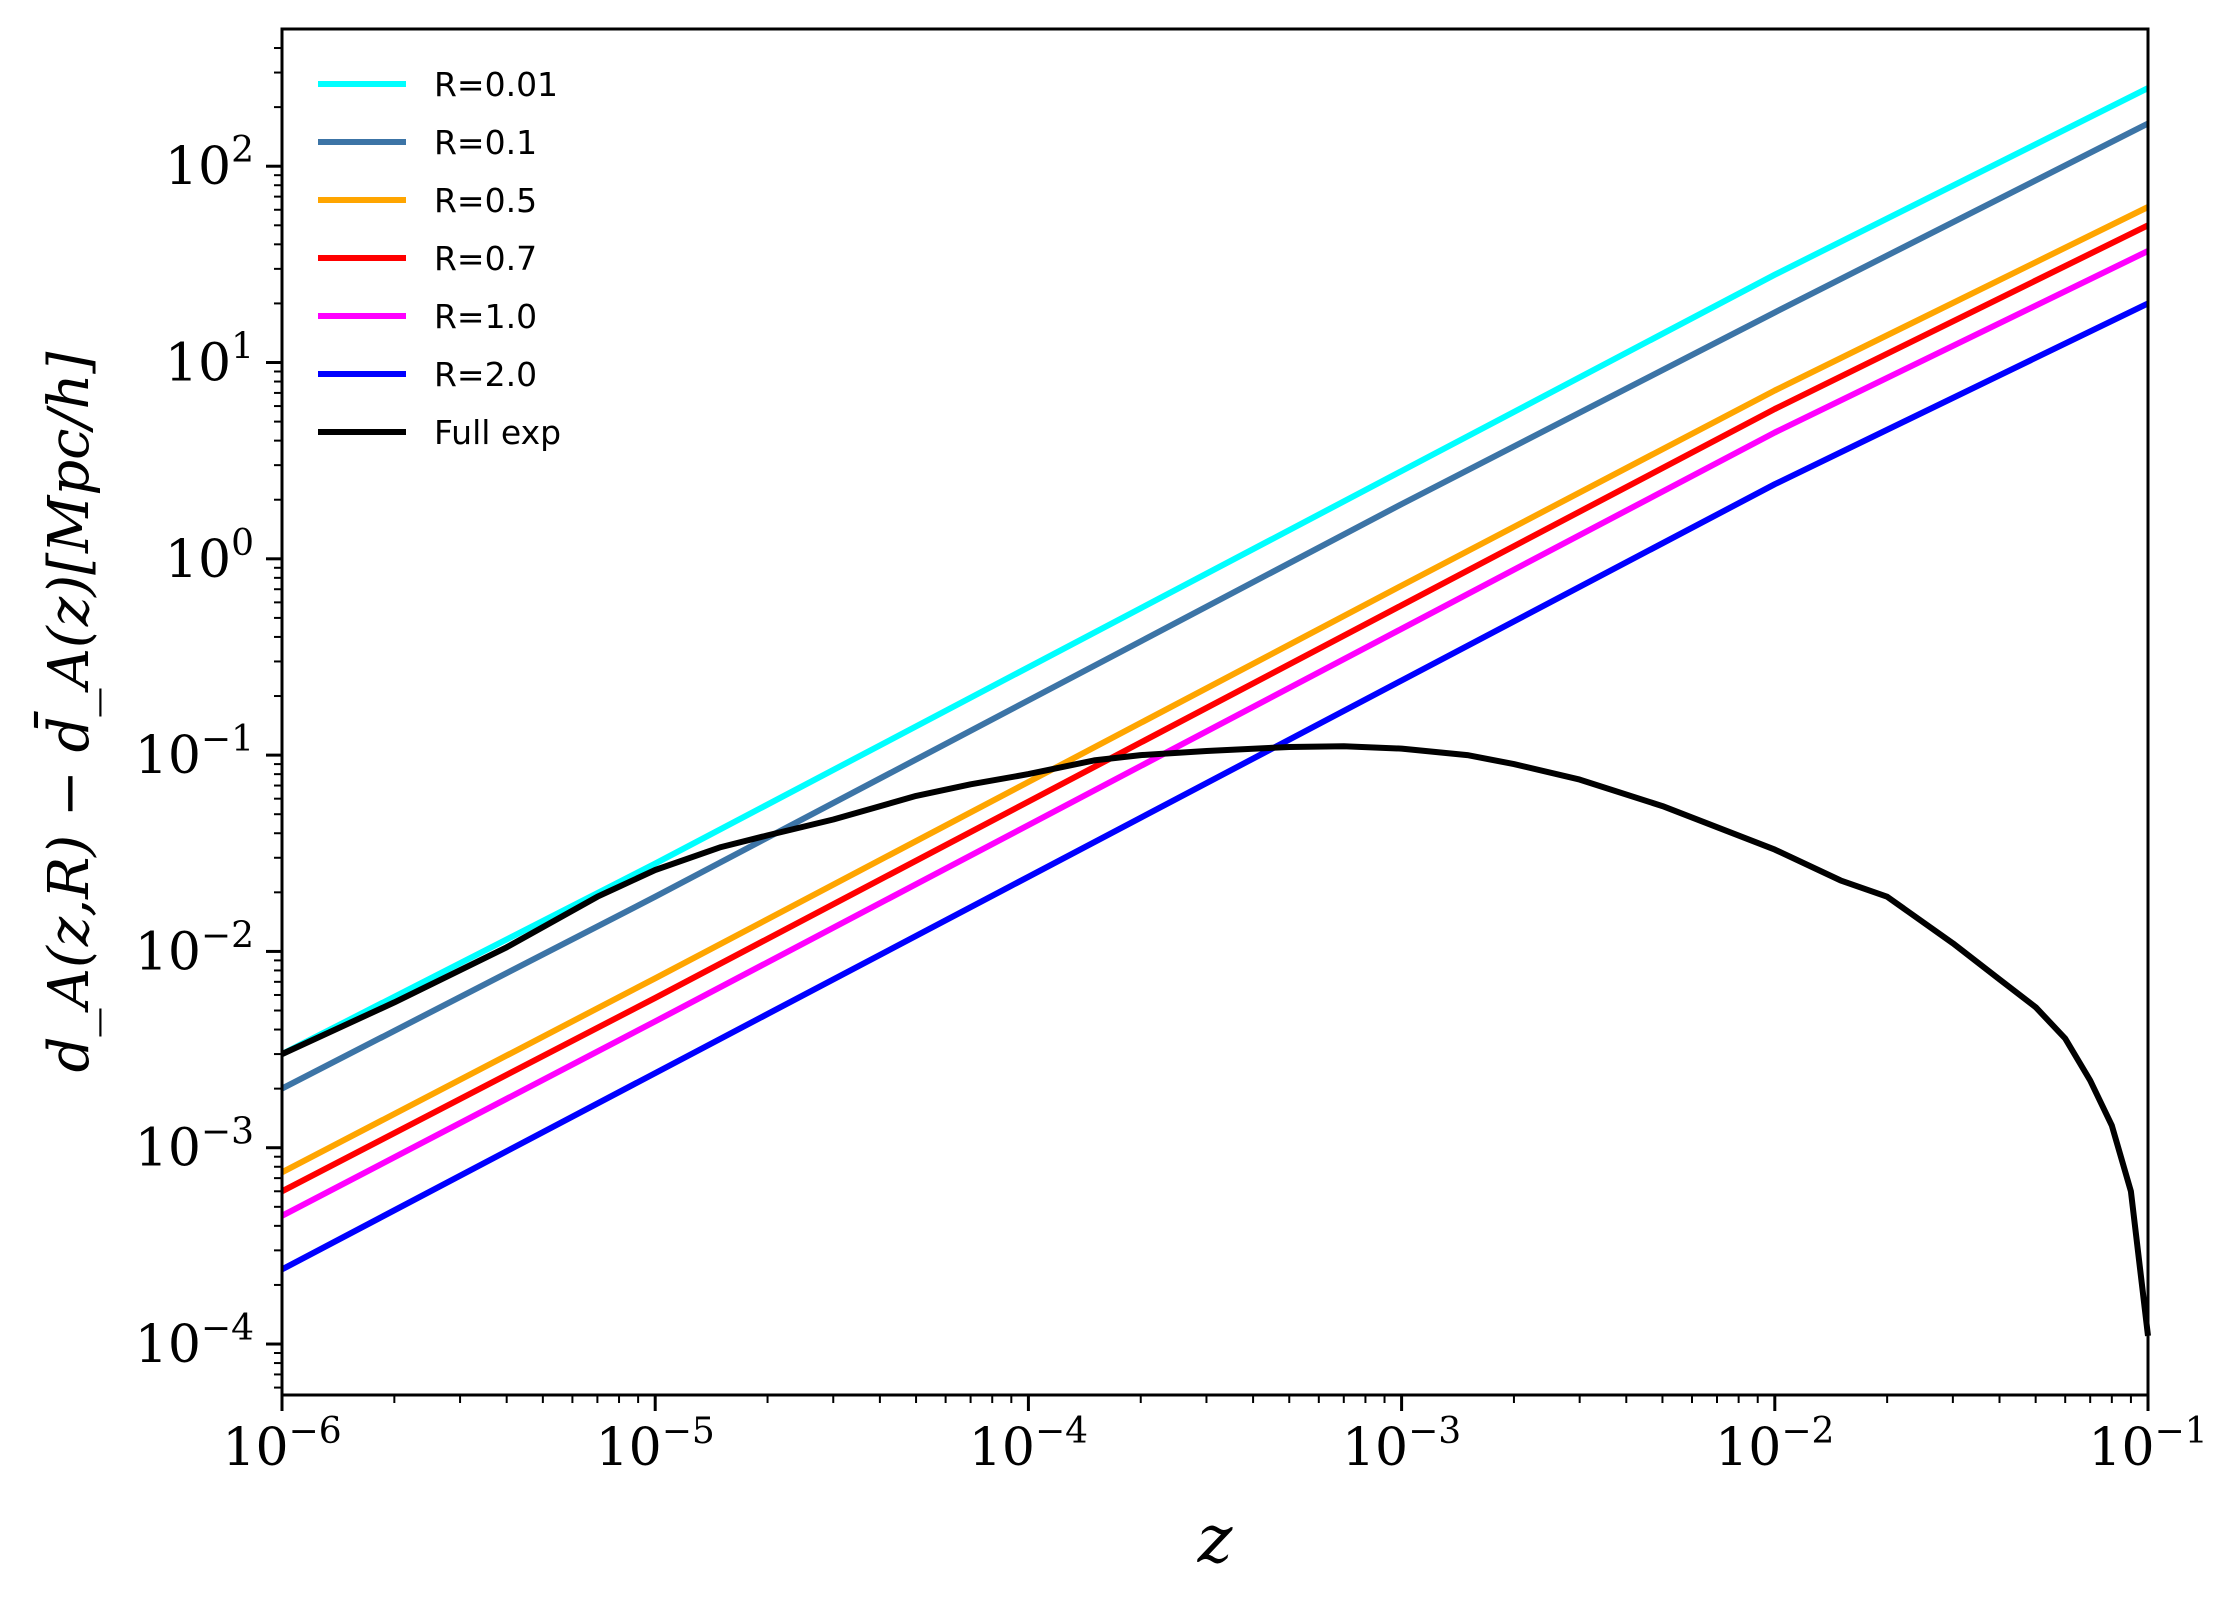  What do you see at coordinates (194, 752) in the screenshot?
I see `y-tick-label-3: 10⁻¹` at bounding box center [194, 752].